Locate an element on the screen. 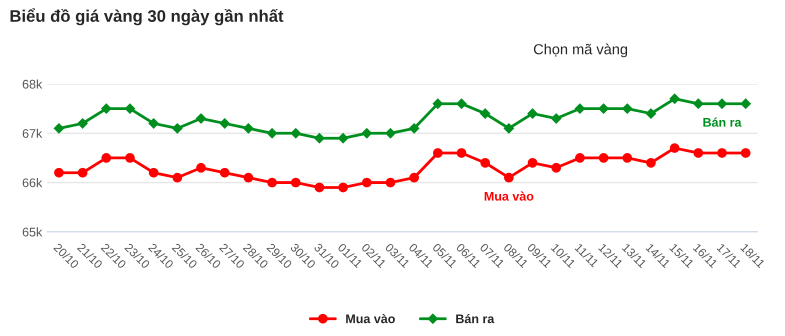 The width and height of the screenshot is (785, 336). annotation: Bán ra is located at coordinates (722, 122).